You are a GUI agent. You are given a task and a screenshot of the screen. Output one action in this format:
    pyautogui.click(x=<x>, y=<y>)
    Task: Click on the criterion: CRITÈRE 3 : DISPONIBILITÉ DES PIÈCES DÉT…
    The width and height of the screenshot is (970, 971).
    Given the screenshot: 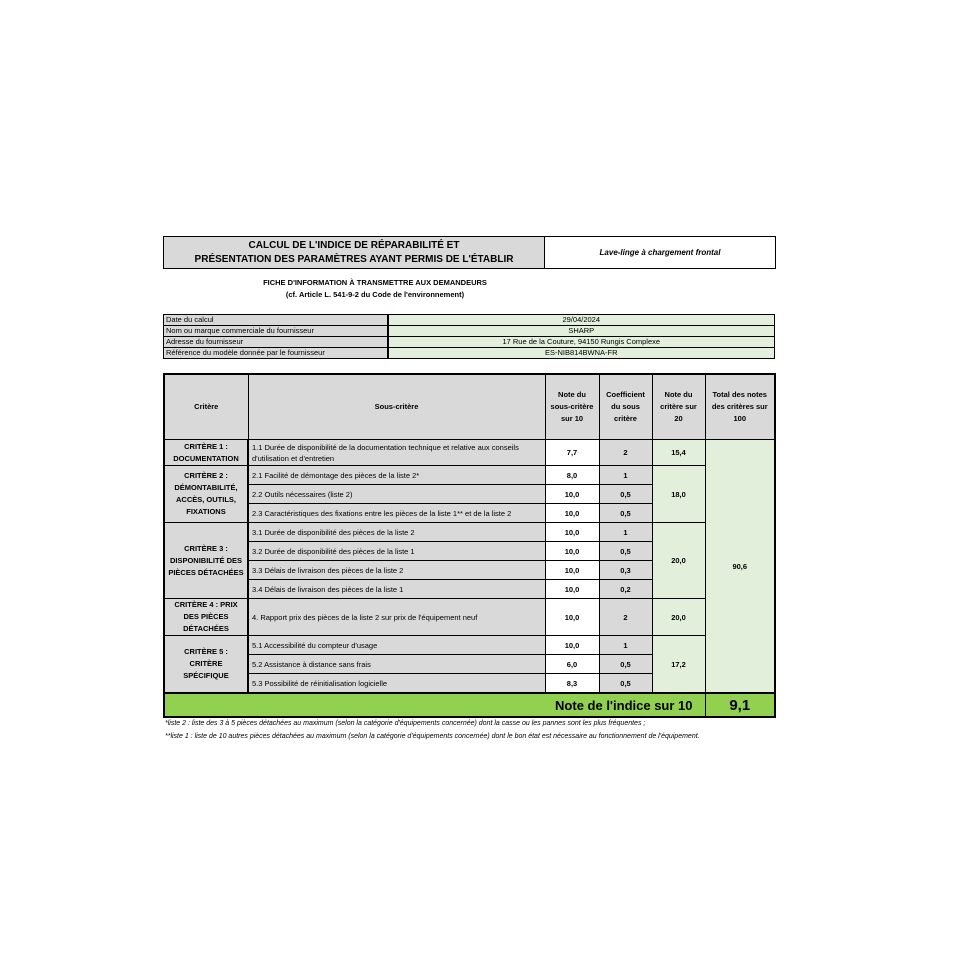 What is the action you would take?
    pyautogui.click(x=206, y=560)
    